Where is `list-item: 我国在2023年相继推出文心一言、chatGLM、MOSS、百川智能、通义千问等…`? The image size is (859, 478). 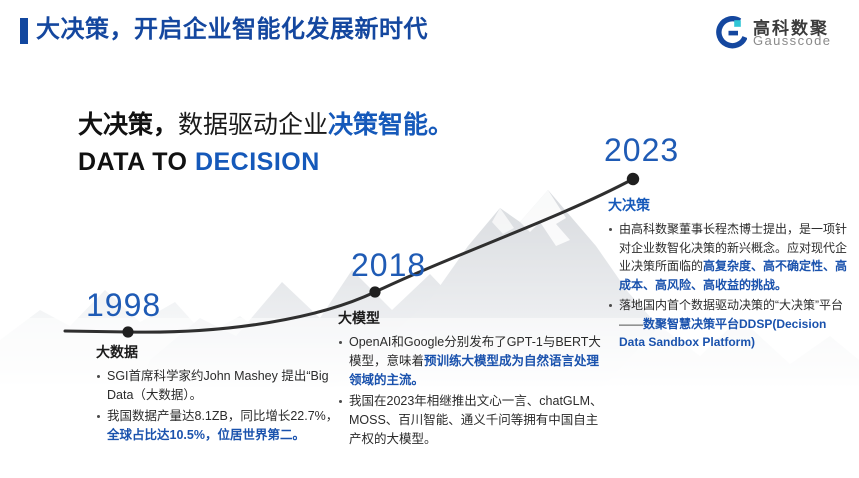
list-item: 我国在2023年相继推出文心一言、chatGLM、MOSS、百川智能、通义千问等… is located at coordinates (472, 420).